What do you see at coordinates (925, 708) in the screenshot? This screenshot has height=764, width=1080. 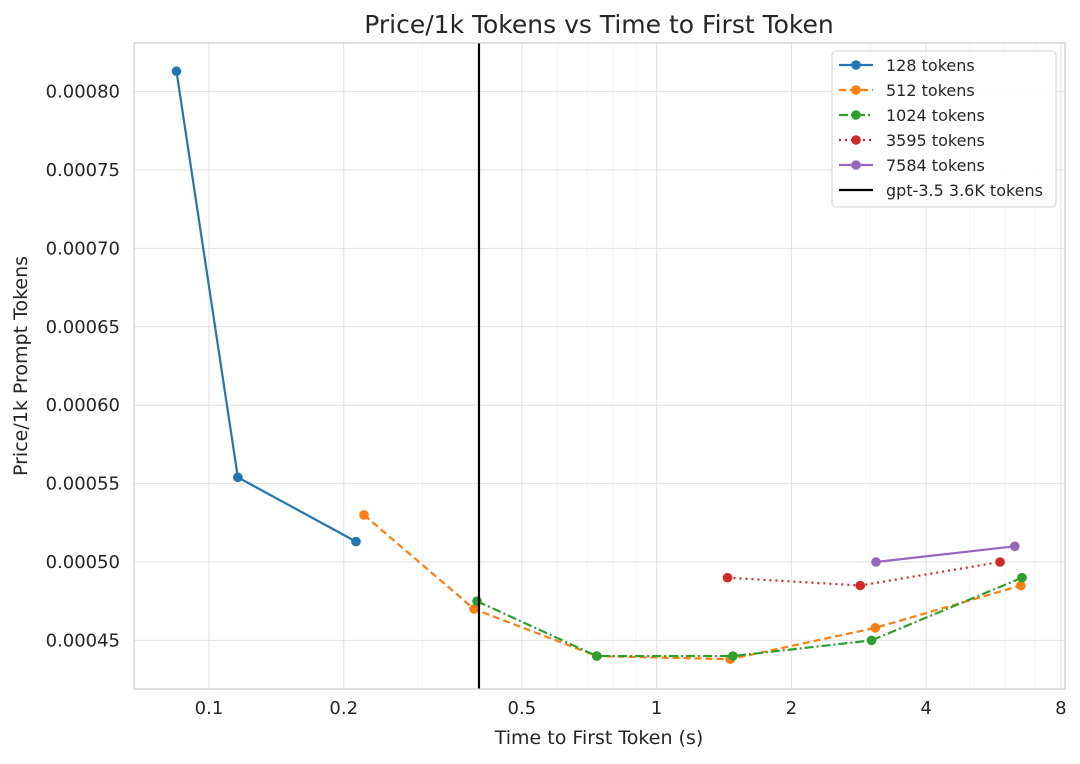 I see `x-tick-label: 4` at bounding box center [925, 708].